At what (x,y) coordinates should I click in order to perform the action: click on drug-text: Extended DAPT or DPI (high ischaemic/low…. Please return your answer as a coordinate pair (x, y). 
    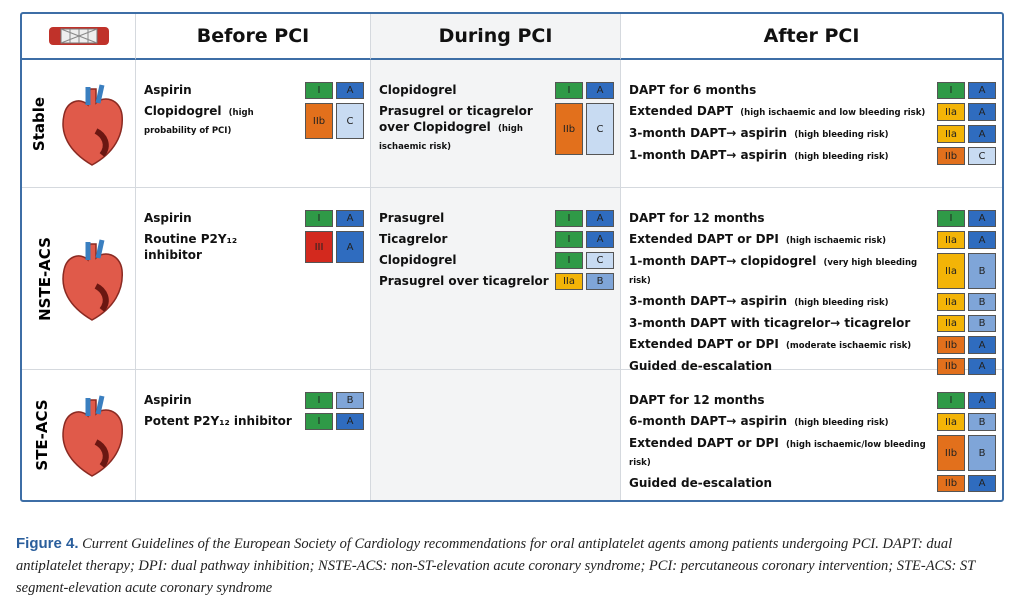
    Looking at the image, I should click on (780, 453).